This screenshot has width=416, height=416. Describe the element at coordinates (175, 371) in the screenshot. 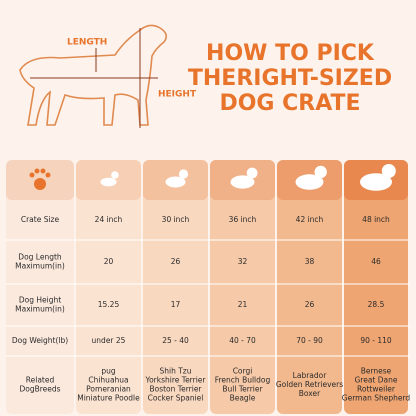

I see `table-cell: Shih Tzu` at that location.